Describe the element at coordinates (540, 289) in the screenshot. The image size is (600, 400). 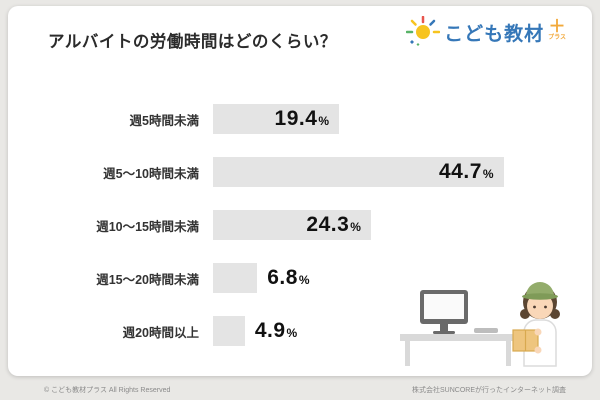
I see `cap` at that location.